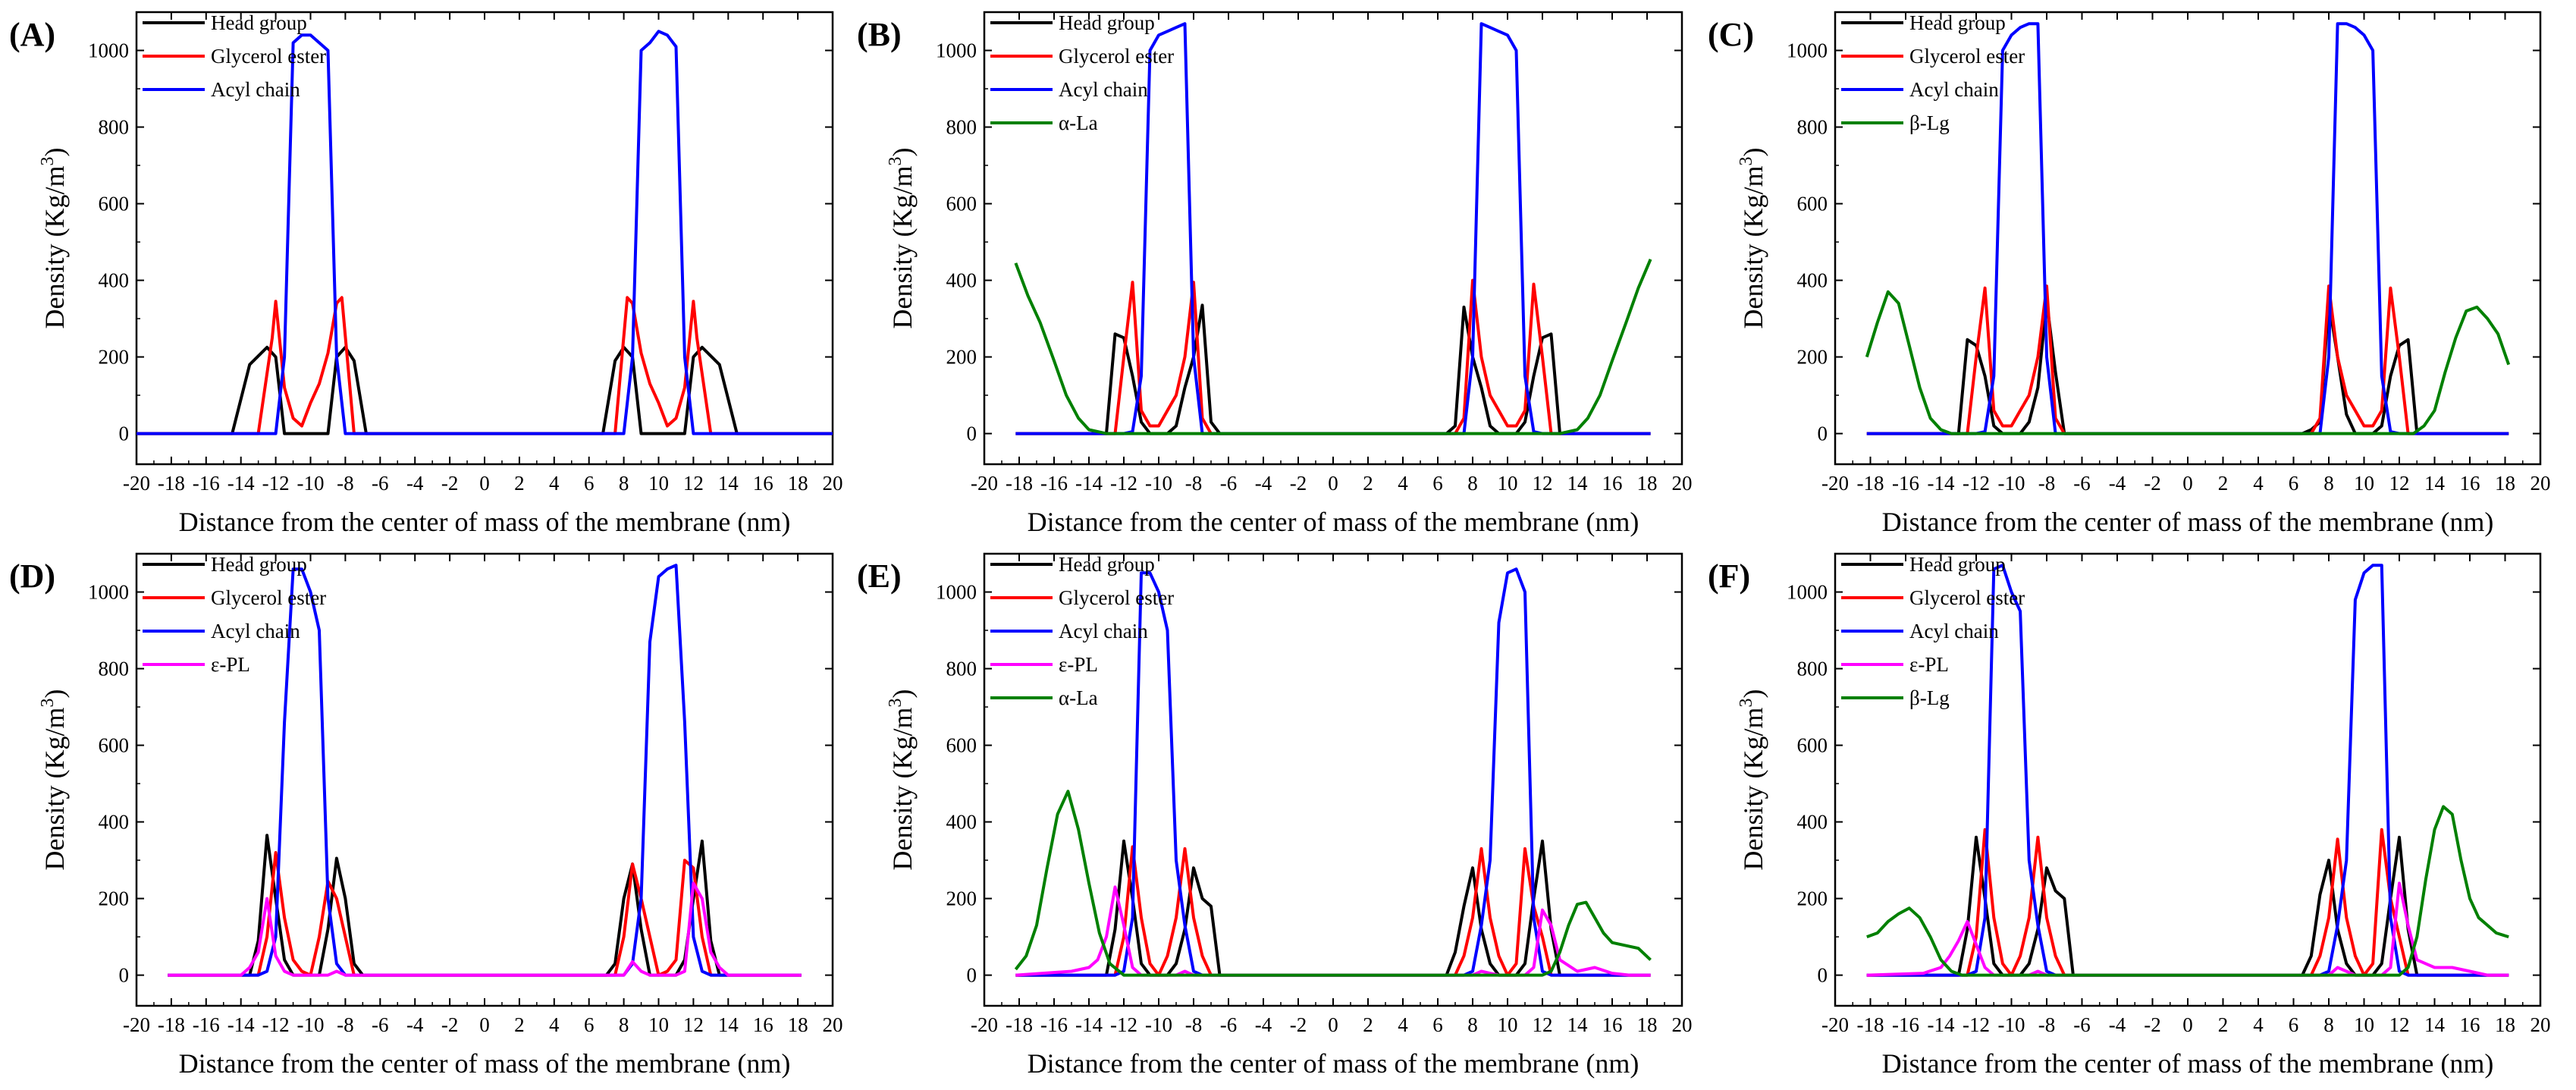 The height and width of the screenshot is (1090, 2576). What do you see at coordinates (484, 232) in the screenshot?
I see `series-line-acyl-chain` at bounding box center [484, 232].